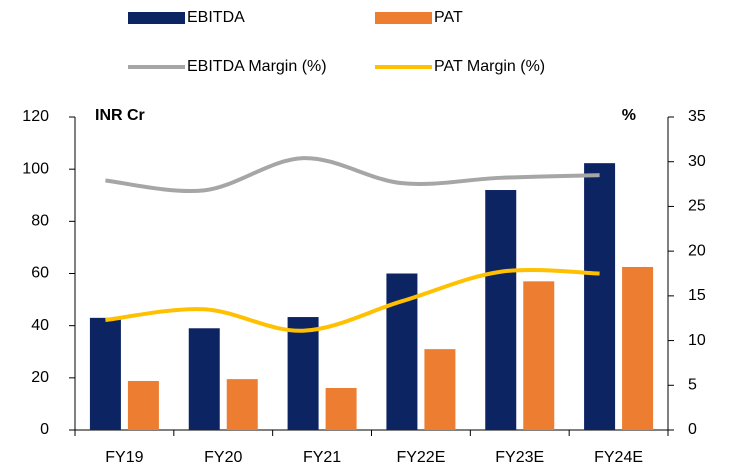  Describe the element at coordinates (223, 457) in the screenshot. I see `x-tick-label: FY20` at that location.